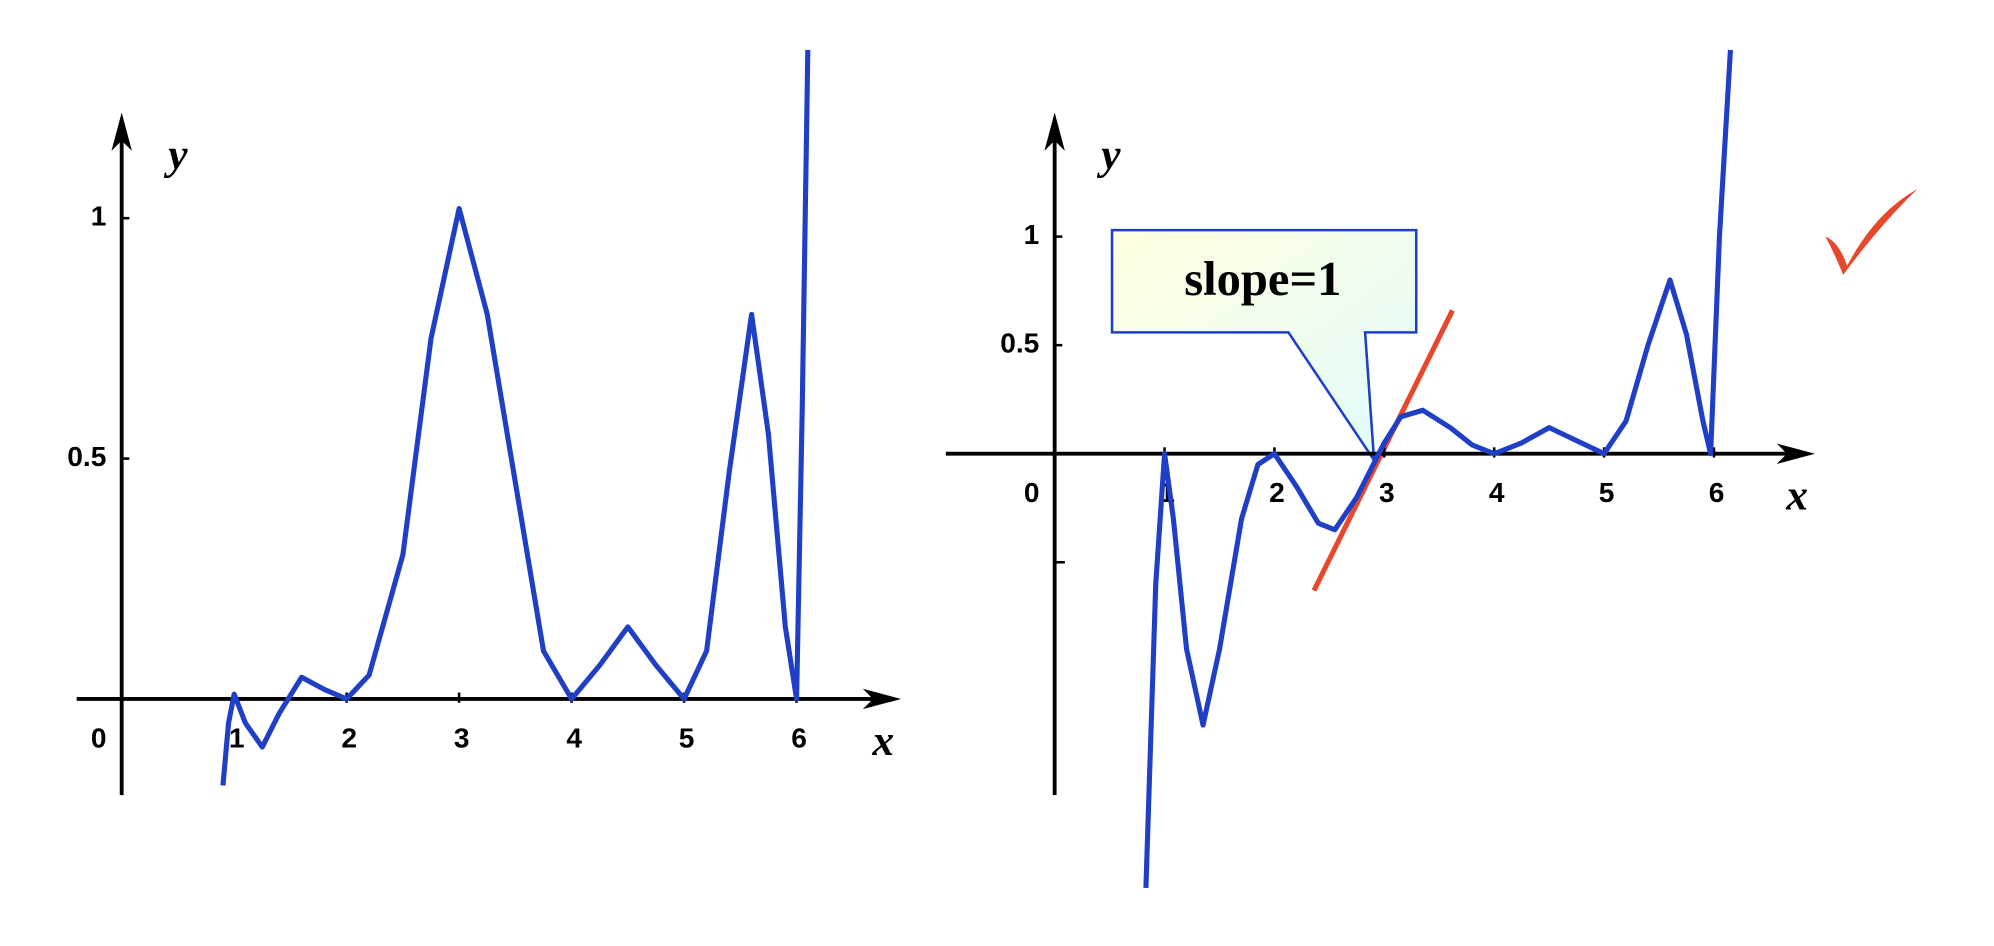 Image resolution: width=1994 pixels, height=946 pixels. What do you see at coordinates (1871, 232) in the screenshot?
I see `check-mark` at bounding box center [1871, 232].